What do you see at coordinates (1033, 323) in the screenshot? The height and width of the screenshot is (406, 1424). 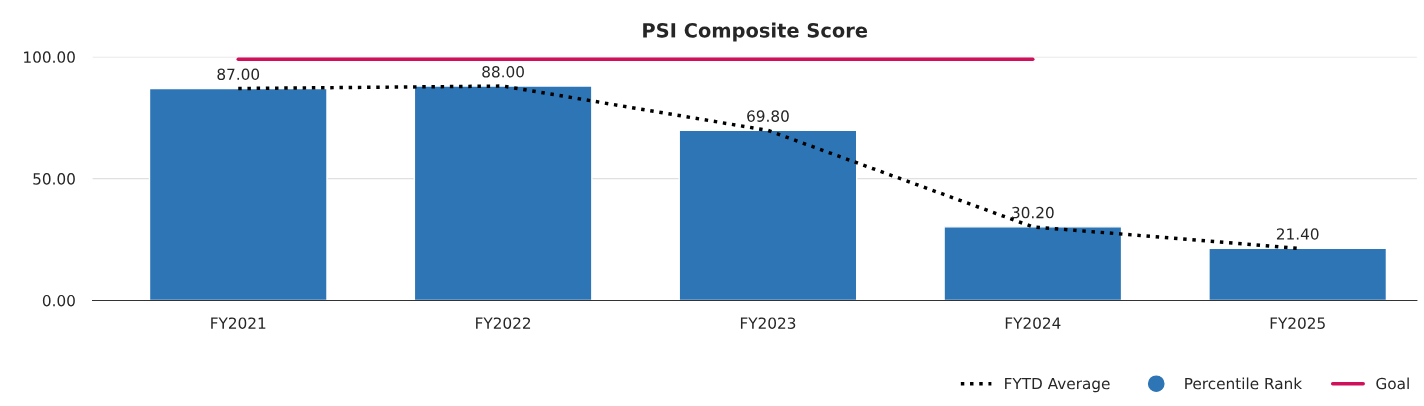 I see `x-tick-label: FY2024` at bounding box center [1033, 323].